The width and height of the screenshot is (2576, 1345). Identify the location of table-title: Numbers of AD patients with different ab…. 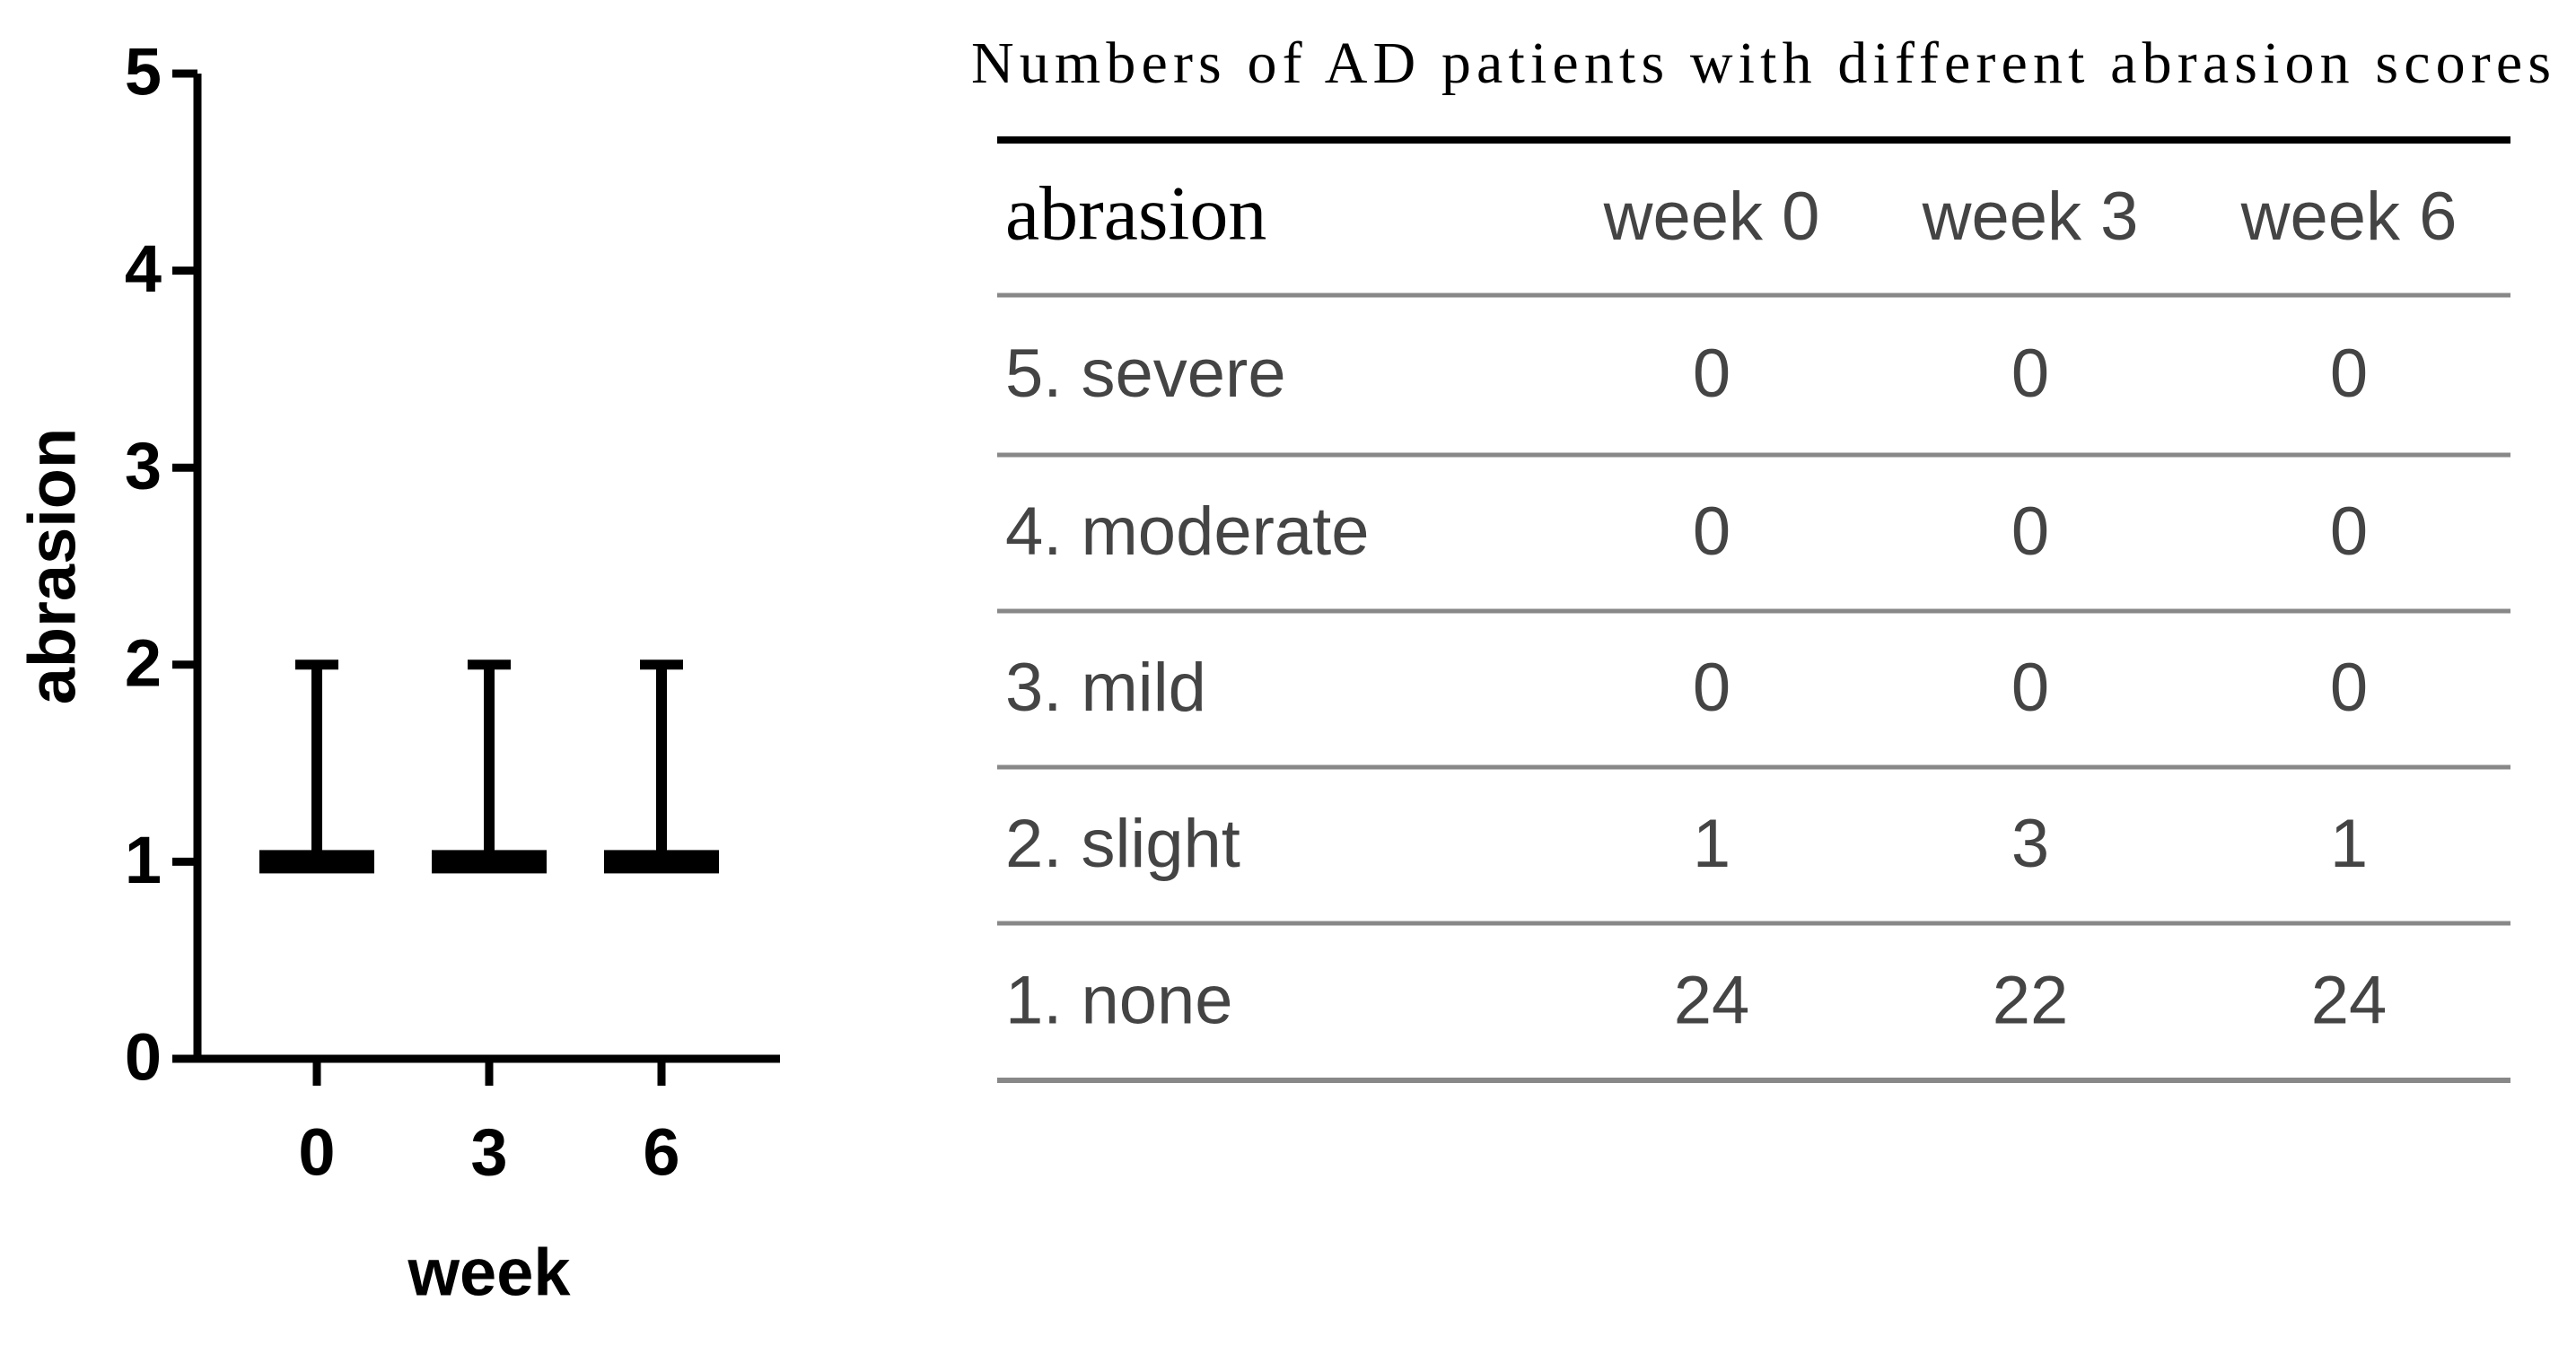
(1761, 63).